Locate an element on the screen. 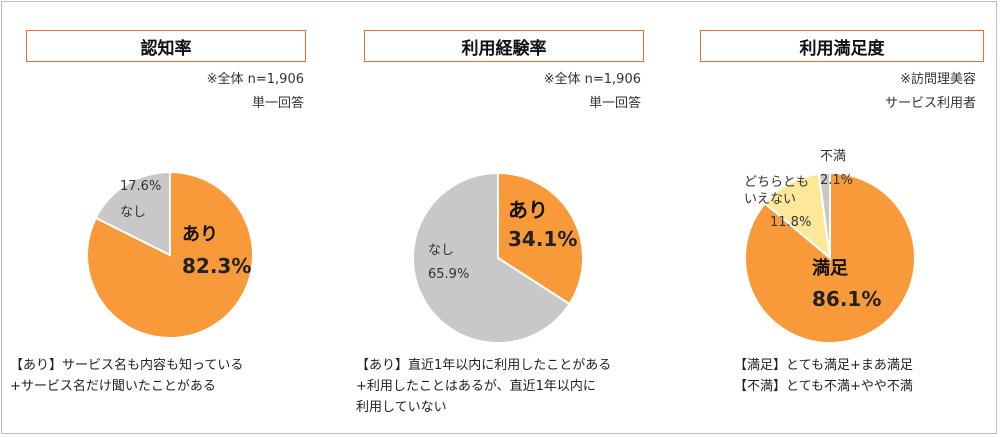 The height and width of the screenshot is (437, 1000). caption-line: 【満足】とても満足+まあ満足 is located at coordinates (823, 365).